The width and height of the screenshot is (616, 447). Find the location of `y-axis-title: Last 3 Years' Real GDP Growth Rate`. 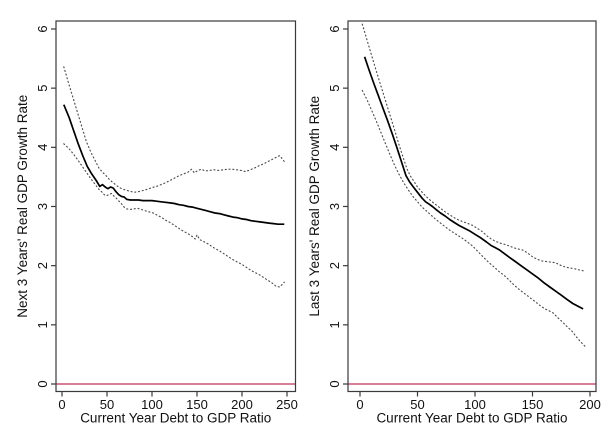

y-axis-title: Last 3 Years' Real GDP Growth Rate is located at coordinates (314, 206).